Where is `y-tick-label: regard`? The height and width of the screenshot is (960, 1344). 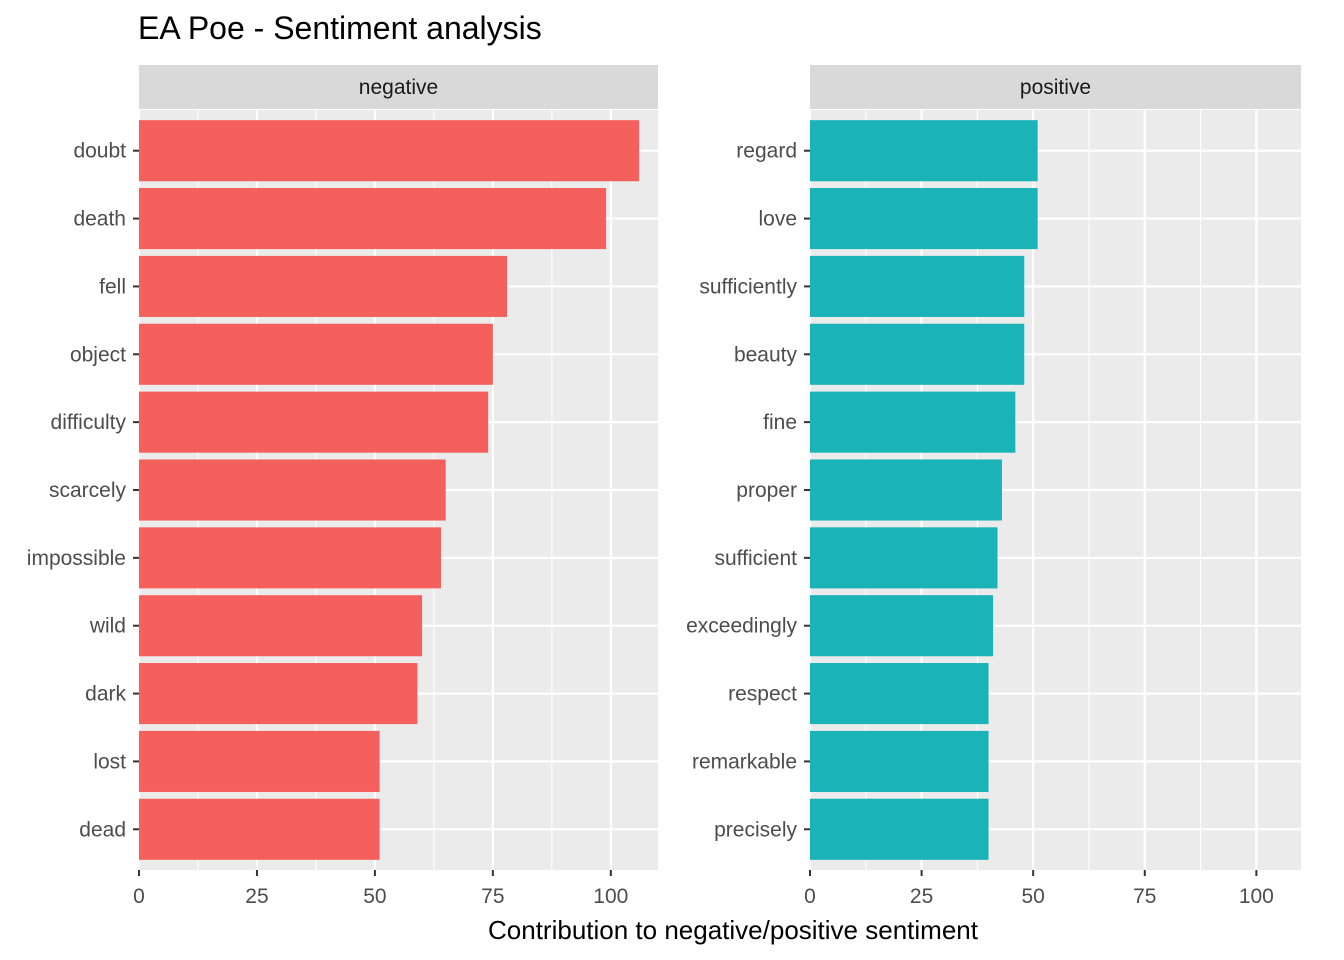 y-tick-label: regard is located at coordinates (766, 151).